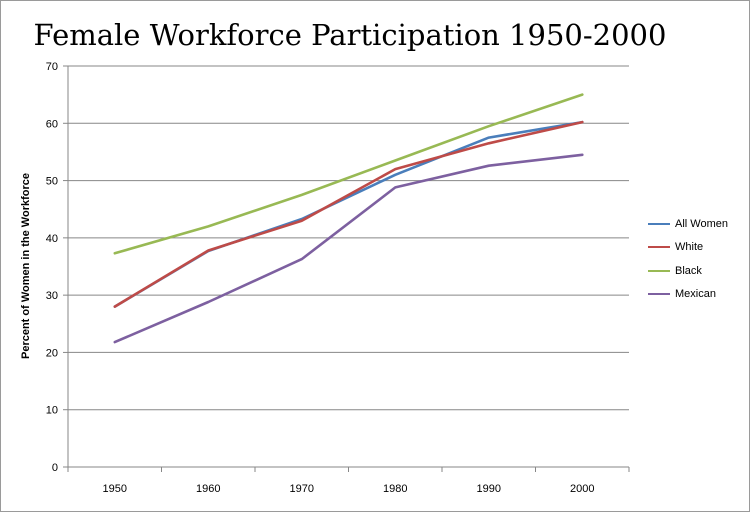  What do you see at coordinates (55, 468) in the screenshot?
I see `y-tick-label: 0` at bounding box center [55, 468].